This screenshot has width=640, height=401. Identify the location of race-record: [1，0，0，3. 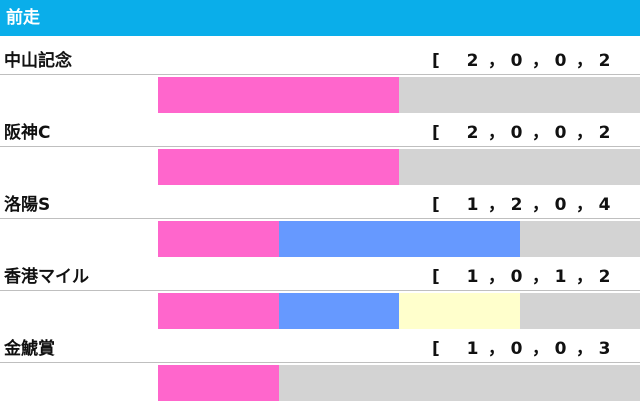
(526, 346).